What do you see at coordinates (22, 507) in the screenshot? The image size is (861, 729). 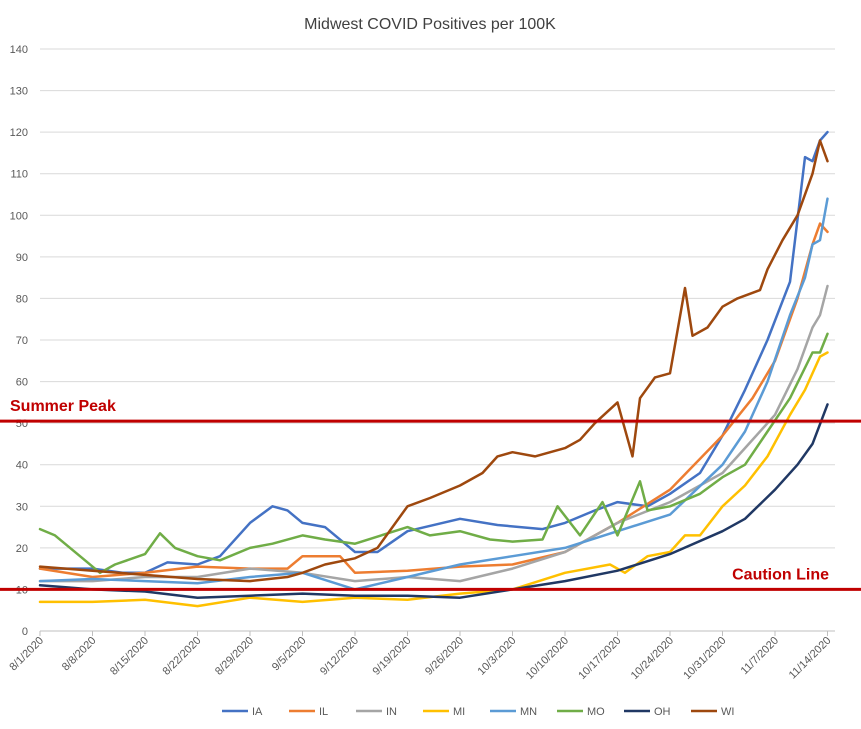 I see `y-tick-label: 30` at bounding box center [22, 507].